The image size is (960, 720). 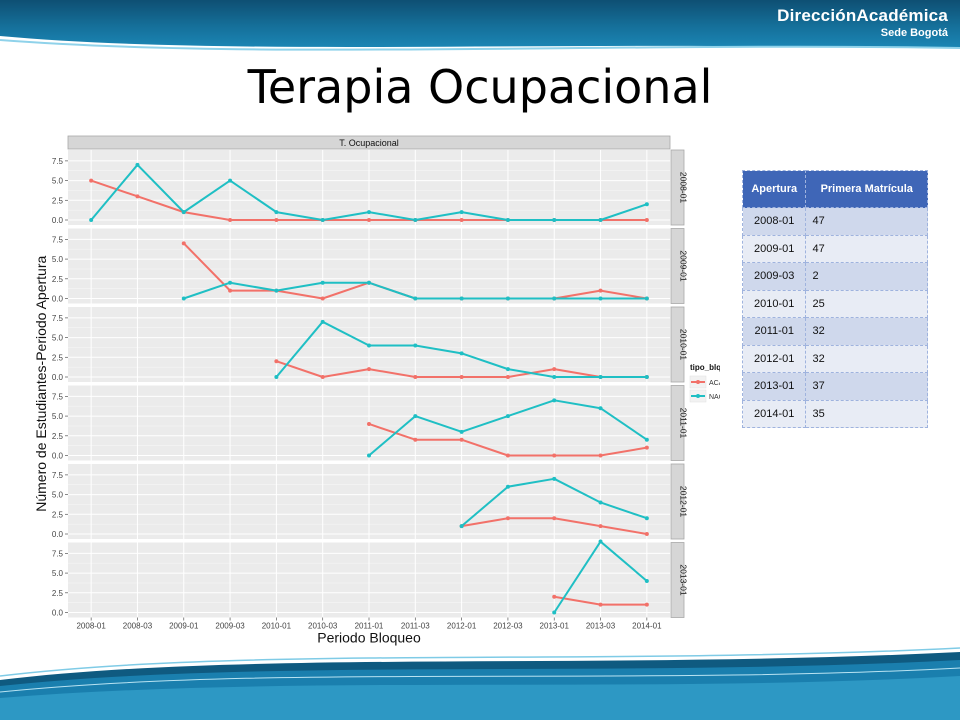 I want to click on x-tick-label: 2008-01, so click(x=91, y=626).